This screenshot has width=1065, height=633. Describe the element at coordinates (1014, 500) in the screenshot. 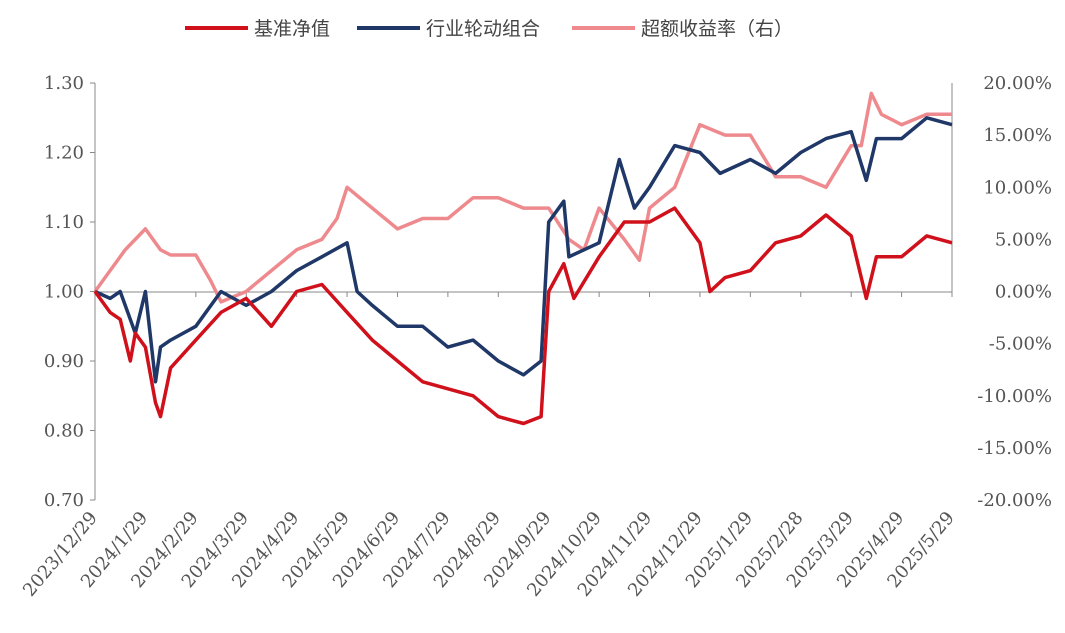

I see `right-tick-label: -20.00%` at that location.